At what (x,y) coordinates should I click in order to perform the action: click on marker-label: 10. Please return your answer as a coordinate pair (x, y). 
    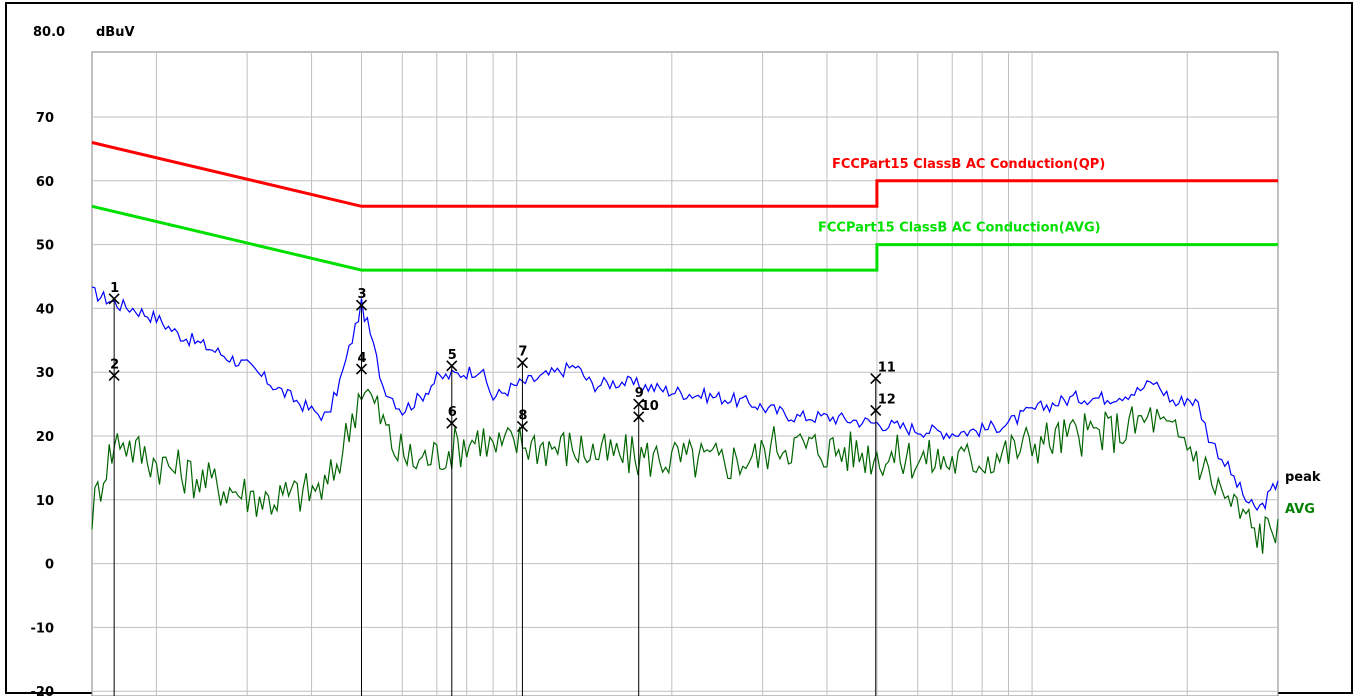
    Looking at the image, I should click on (650, 406).